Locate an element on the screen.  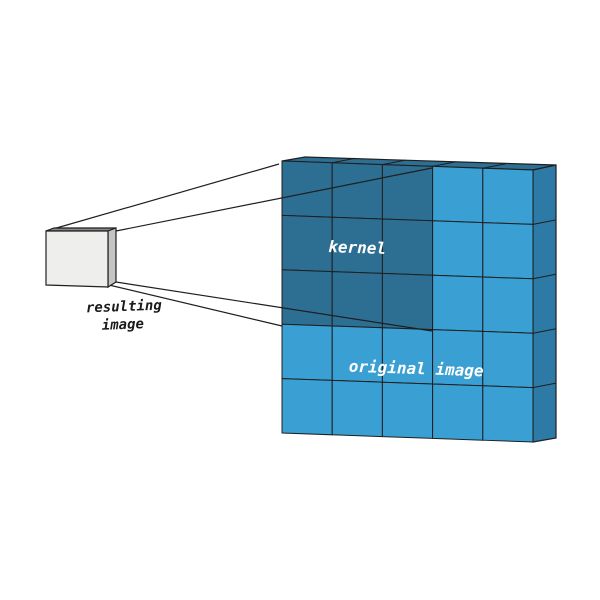
resulting-image-cube is located at coordinates (81, 258).